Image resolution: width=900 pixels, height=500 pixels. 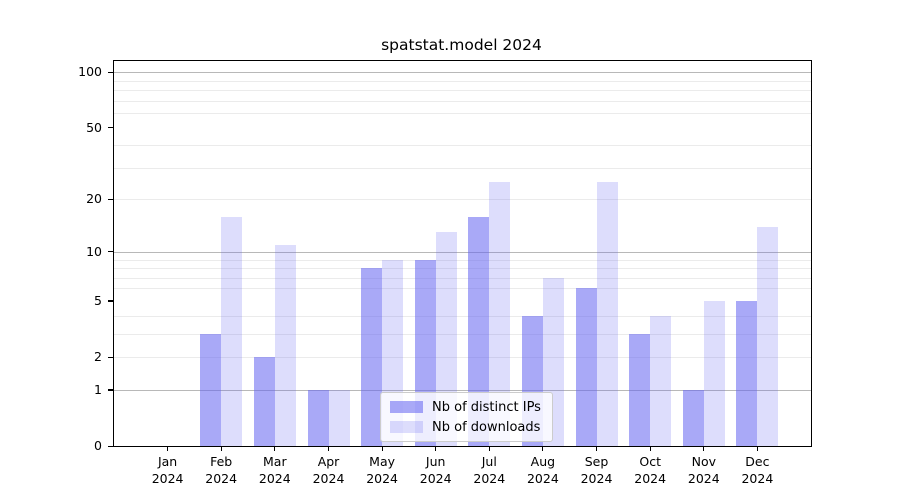 I want to click on y-tick-label: 50, so click(x=94, y=127).